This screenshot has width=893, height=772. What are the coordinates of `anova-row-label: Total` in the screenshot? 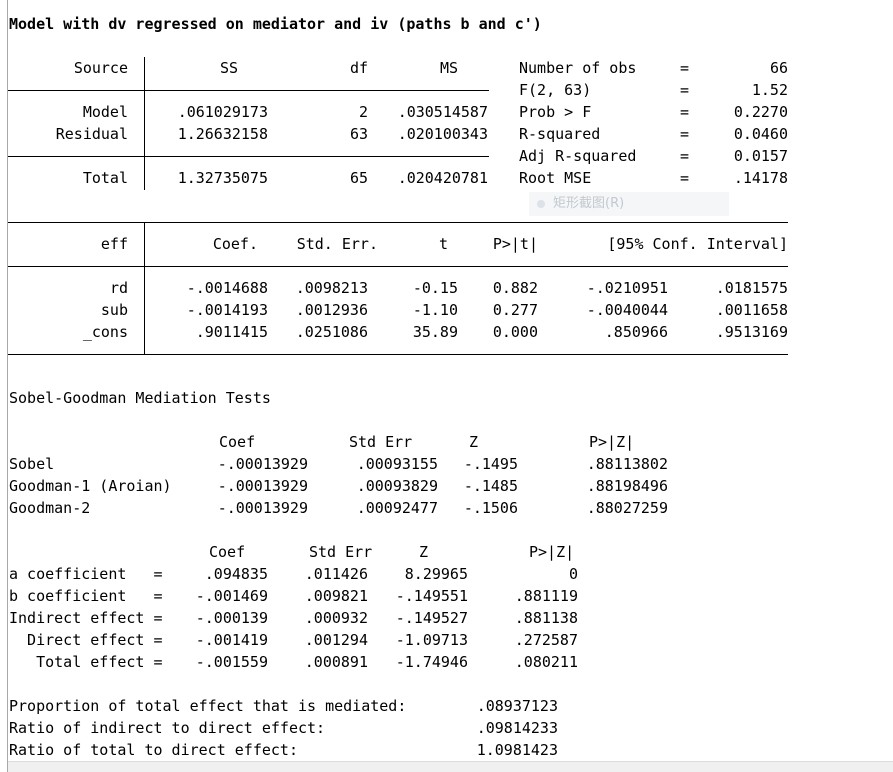 It's located at (105, 178).